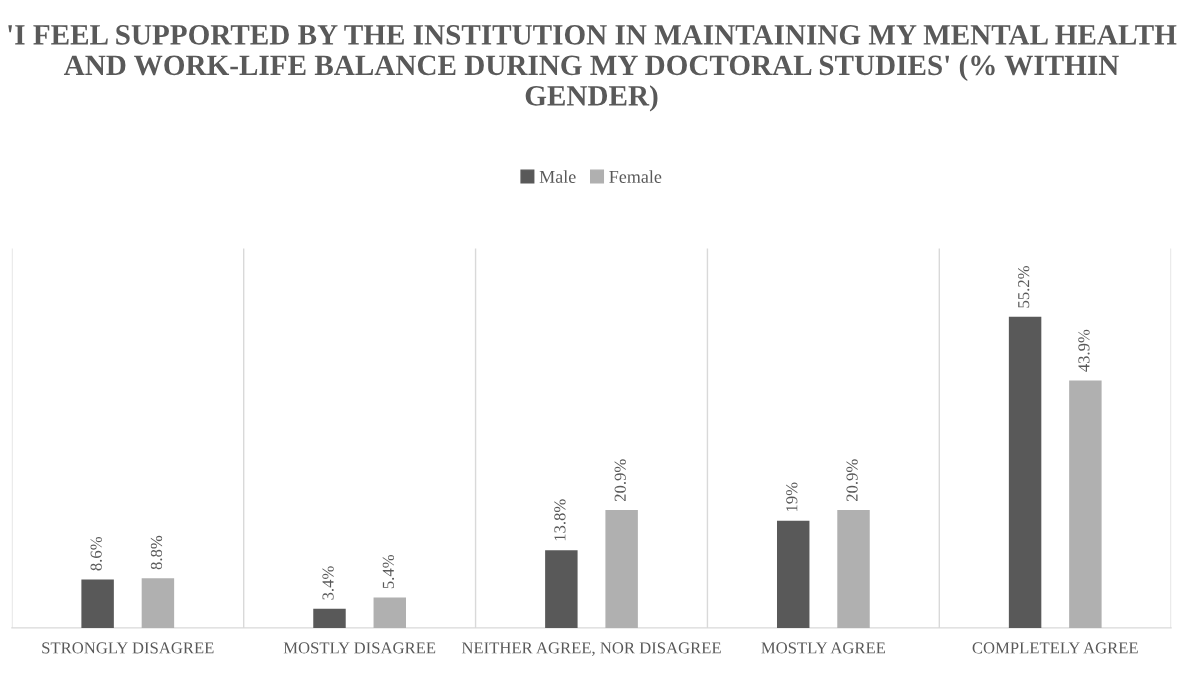 The width and height of the screenshot is (1183, 690). I want to click on data-label: 19%, so click(792, 497).